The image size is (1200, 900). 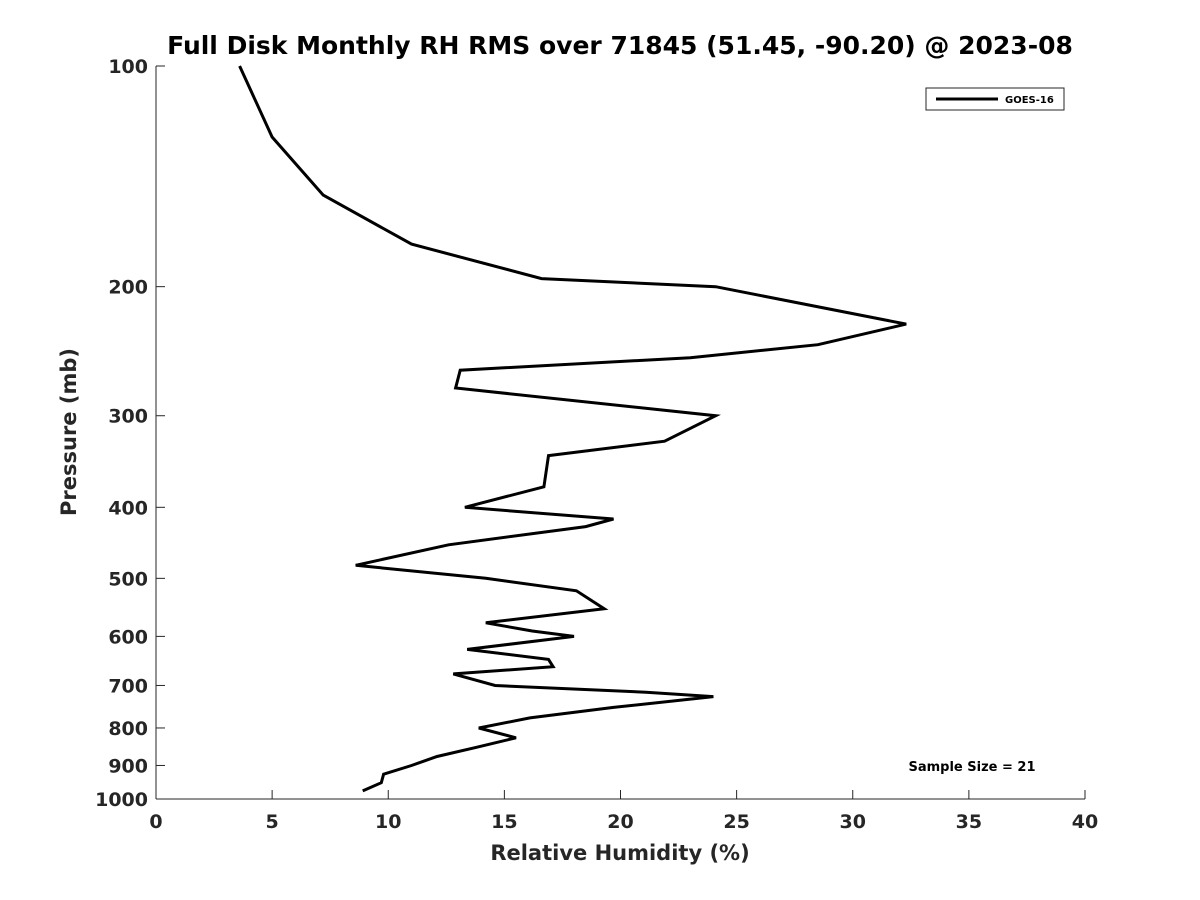 I want to click on y-tick-label: 100, so click(x=128, y=67).